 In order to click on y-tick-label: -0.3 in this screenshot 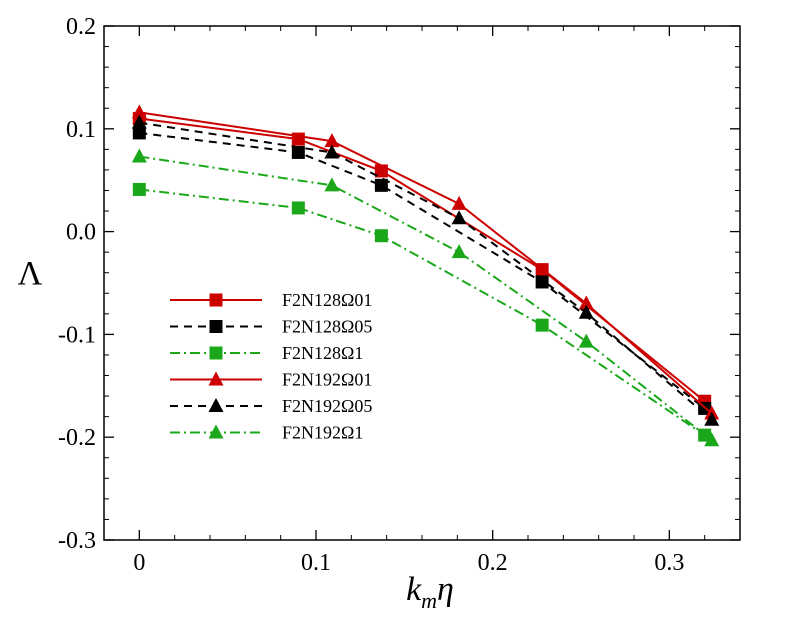, I will do `click(77, 541)`.